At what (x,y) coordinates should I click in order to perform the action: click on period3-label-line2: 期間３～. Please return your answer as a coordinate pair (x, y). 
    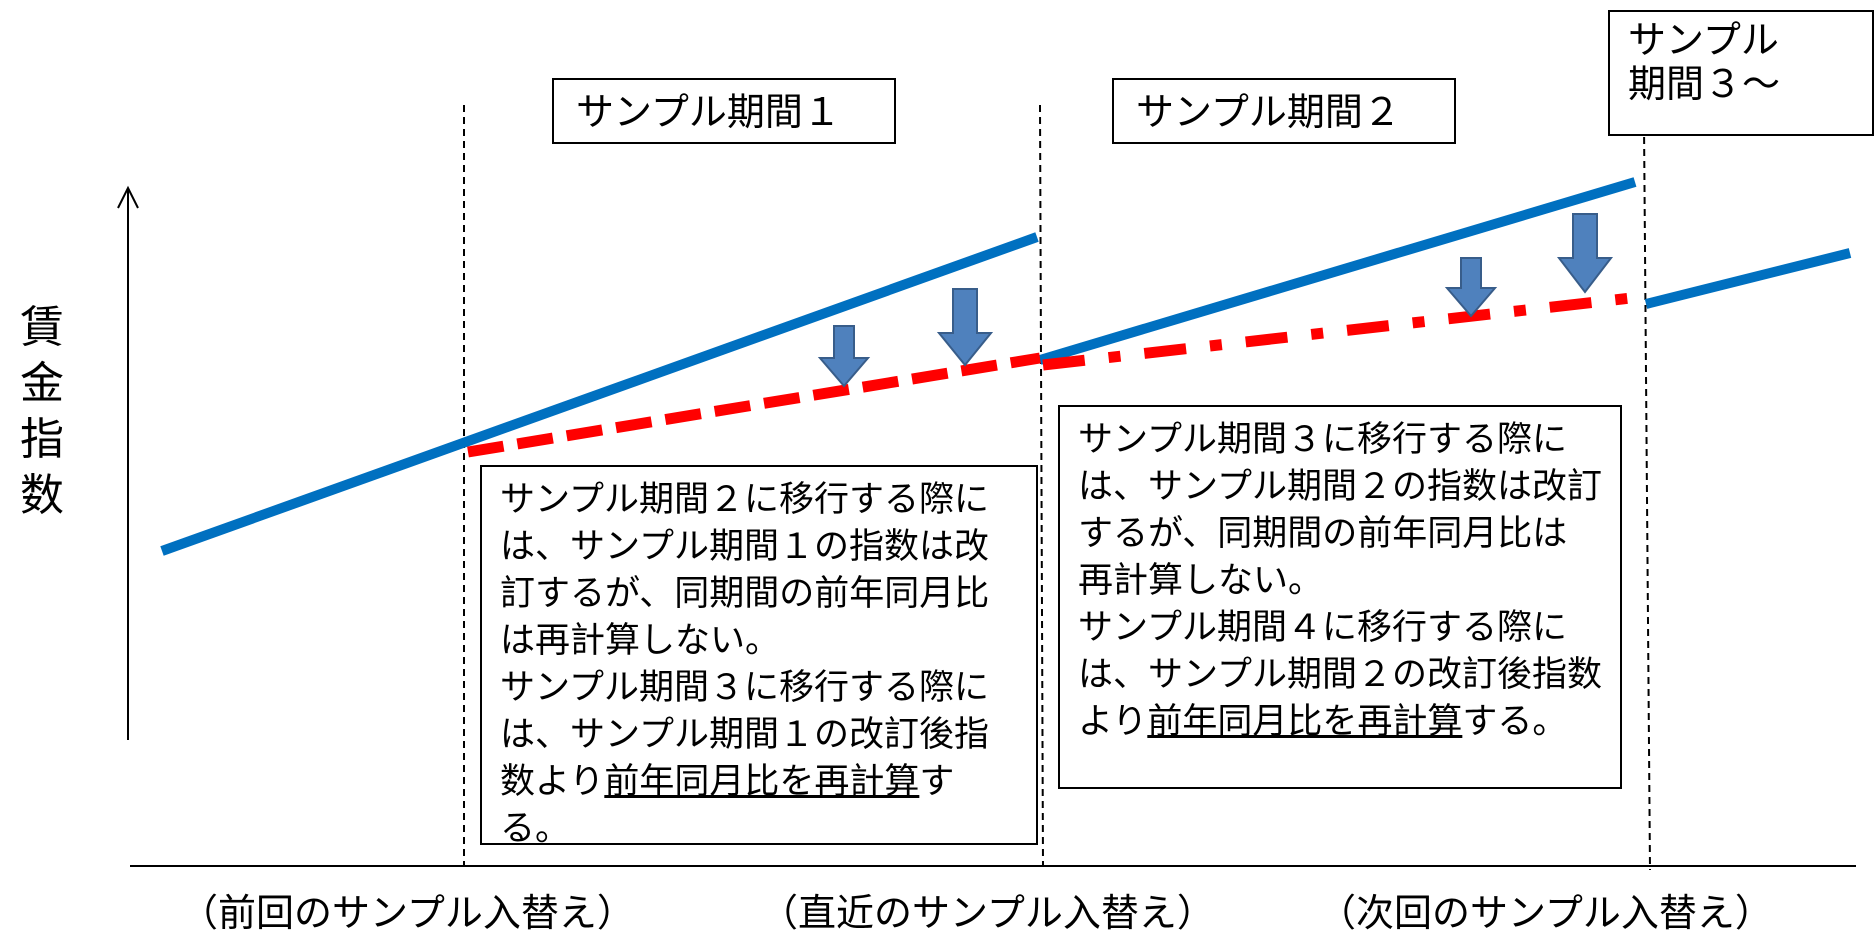
    Looking at the image, I should click on (1704, 84).